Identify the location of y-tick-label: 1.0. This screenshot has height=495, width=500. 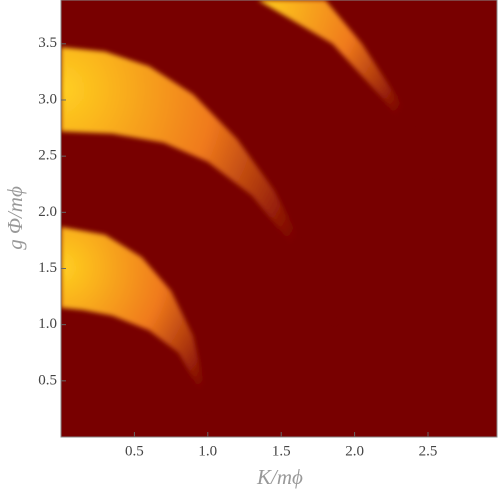
(47, 324).